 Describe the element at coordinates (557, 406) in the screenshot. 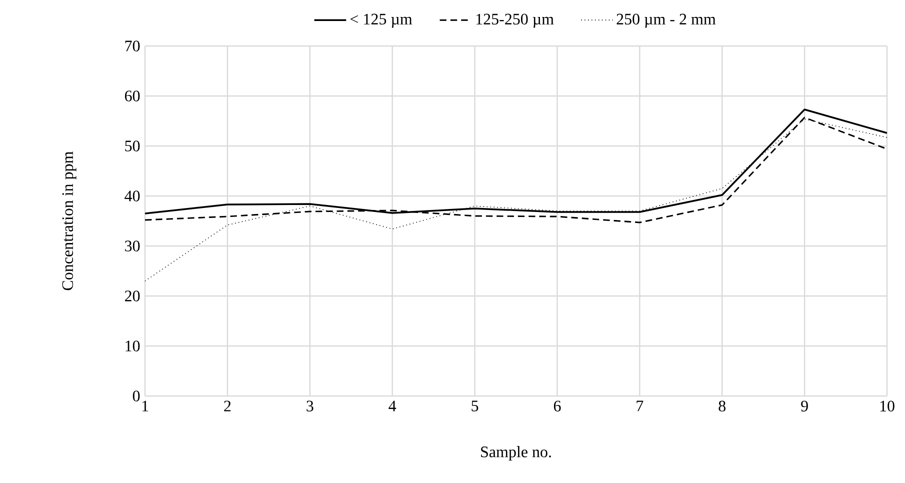

I see `x-tick-label: 6` at that location.